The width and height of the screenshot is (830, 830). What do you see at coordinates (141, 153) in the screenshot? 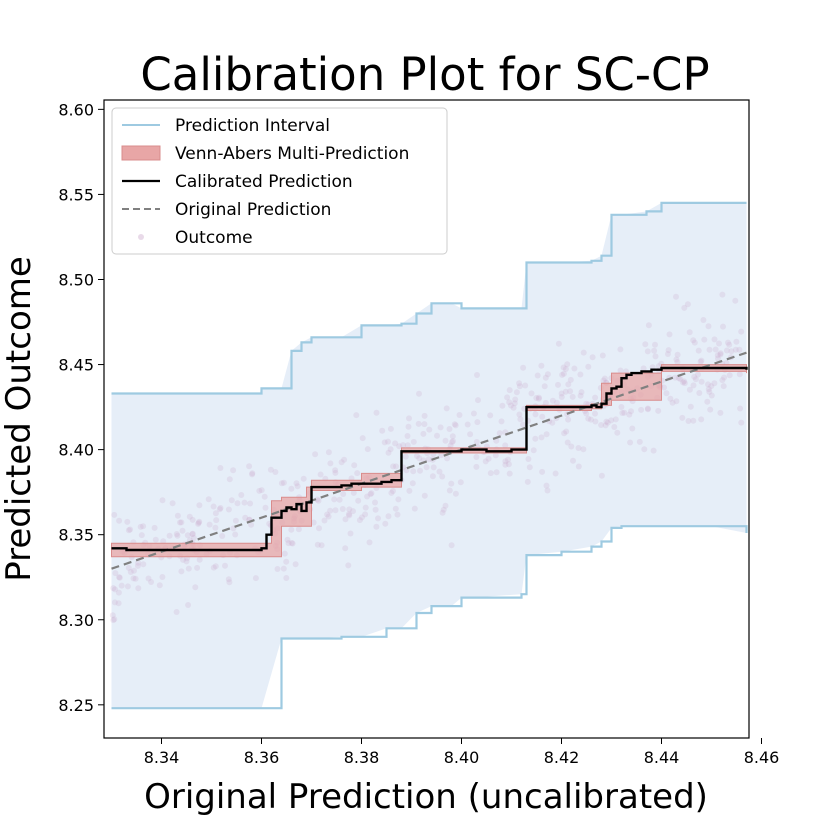
I see `legend-swatch-venn-abers` at bounding box center [141, 153].